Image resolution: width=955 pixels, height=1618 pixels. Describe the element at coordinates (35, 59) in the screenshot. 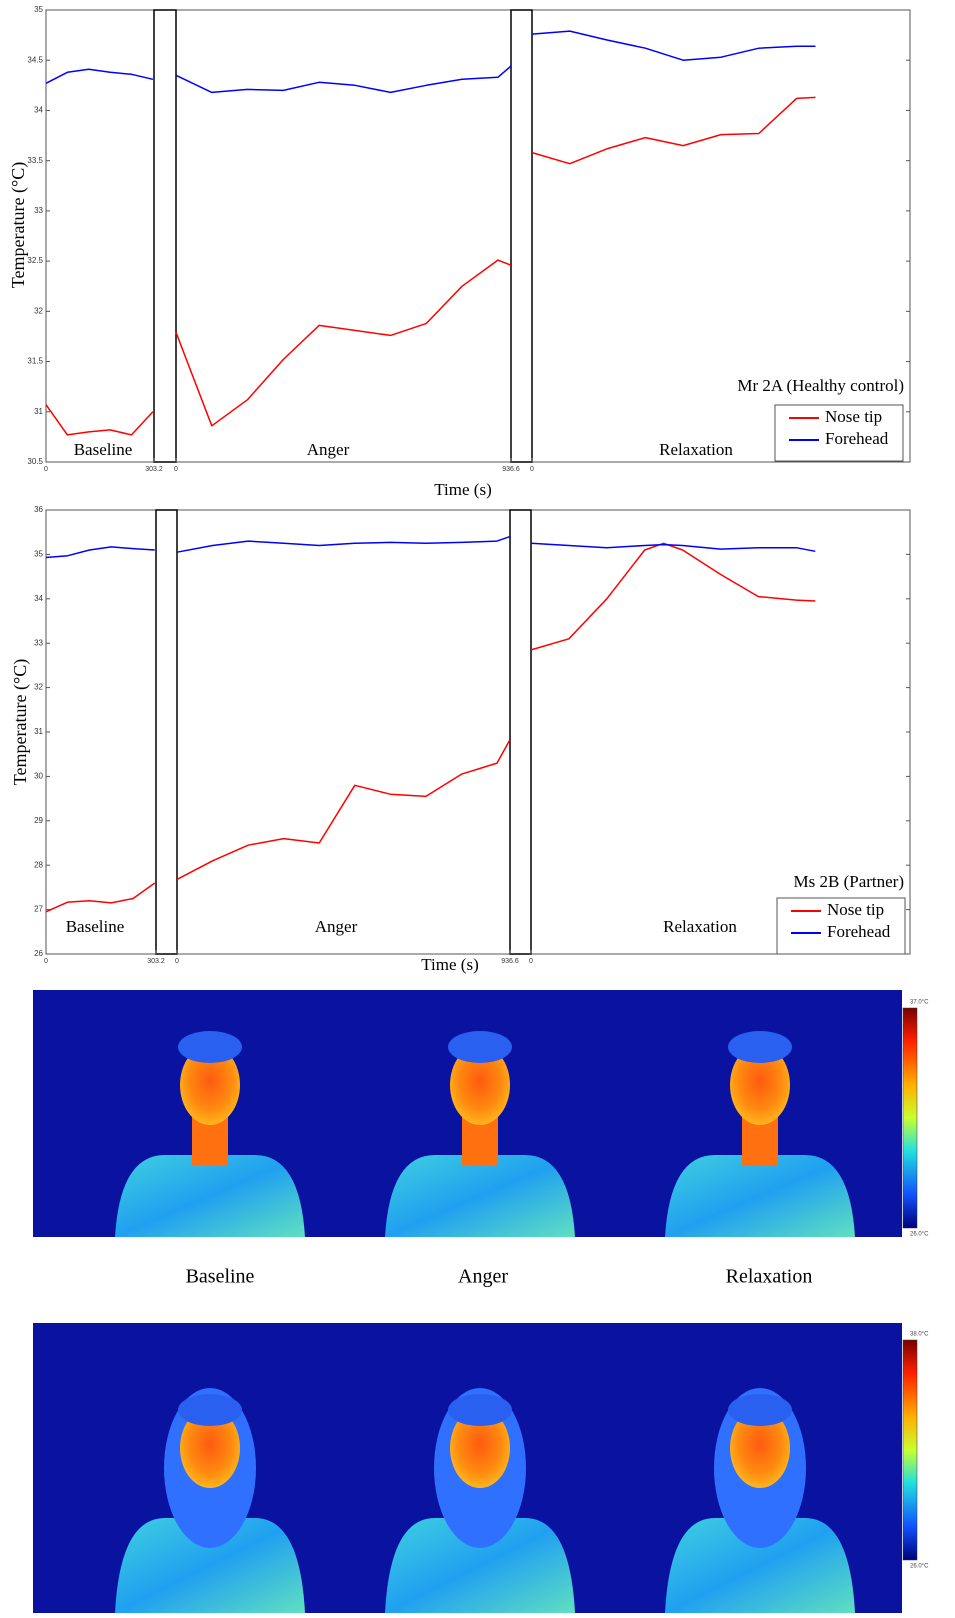

I see `y-tick-label: 34.5` at that location.